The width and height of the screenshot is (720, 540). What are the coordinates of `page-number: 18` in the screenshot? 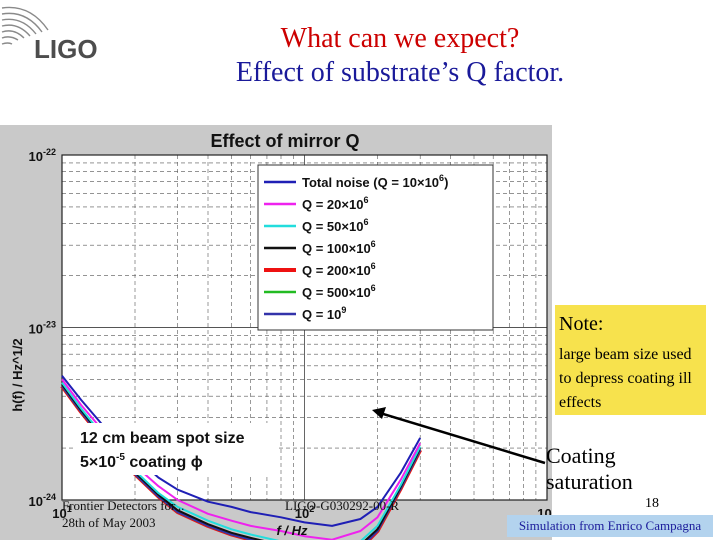 It's located at (652, 503).